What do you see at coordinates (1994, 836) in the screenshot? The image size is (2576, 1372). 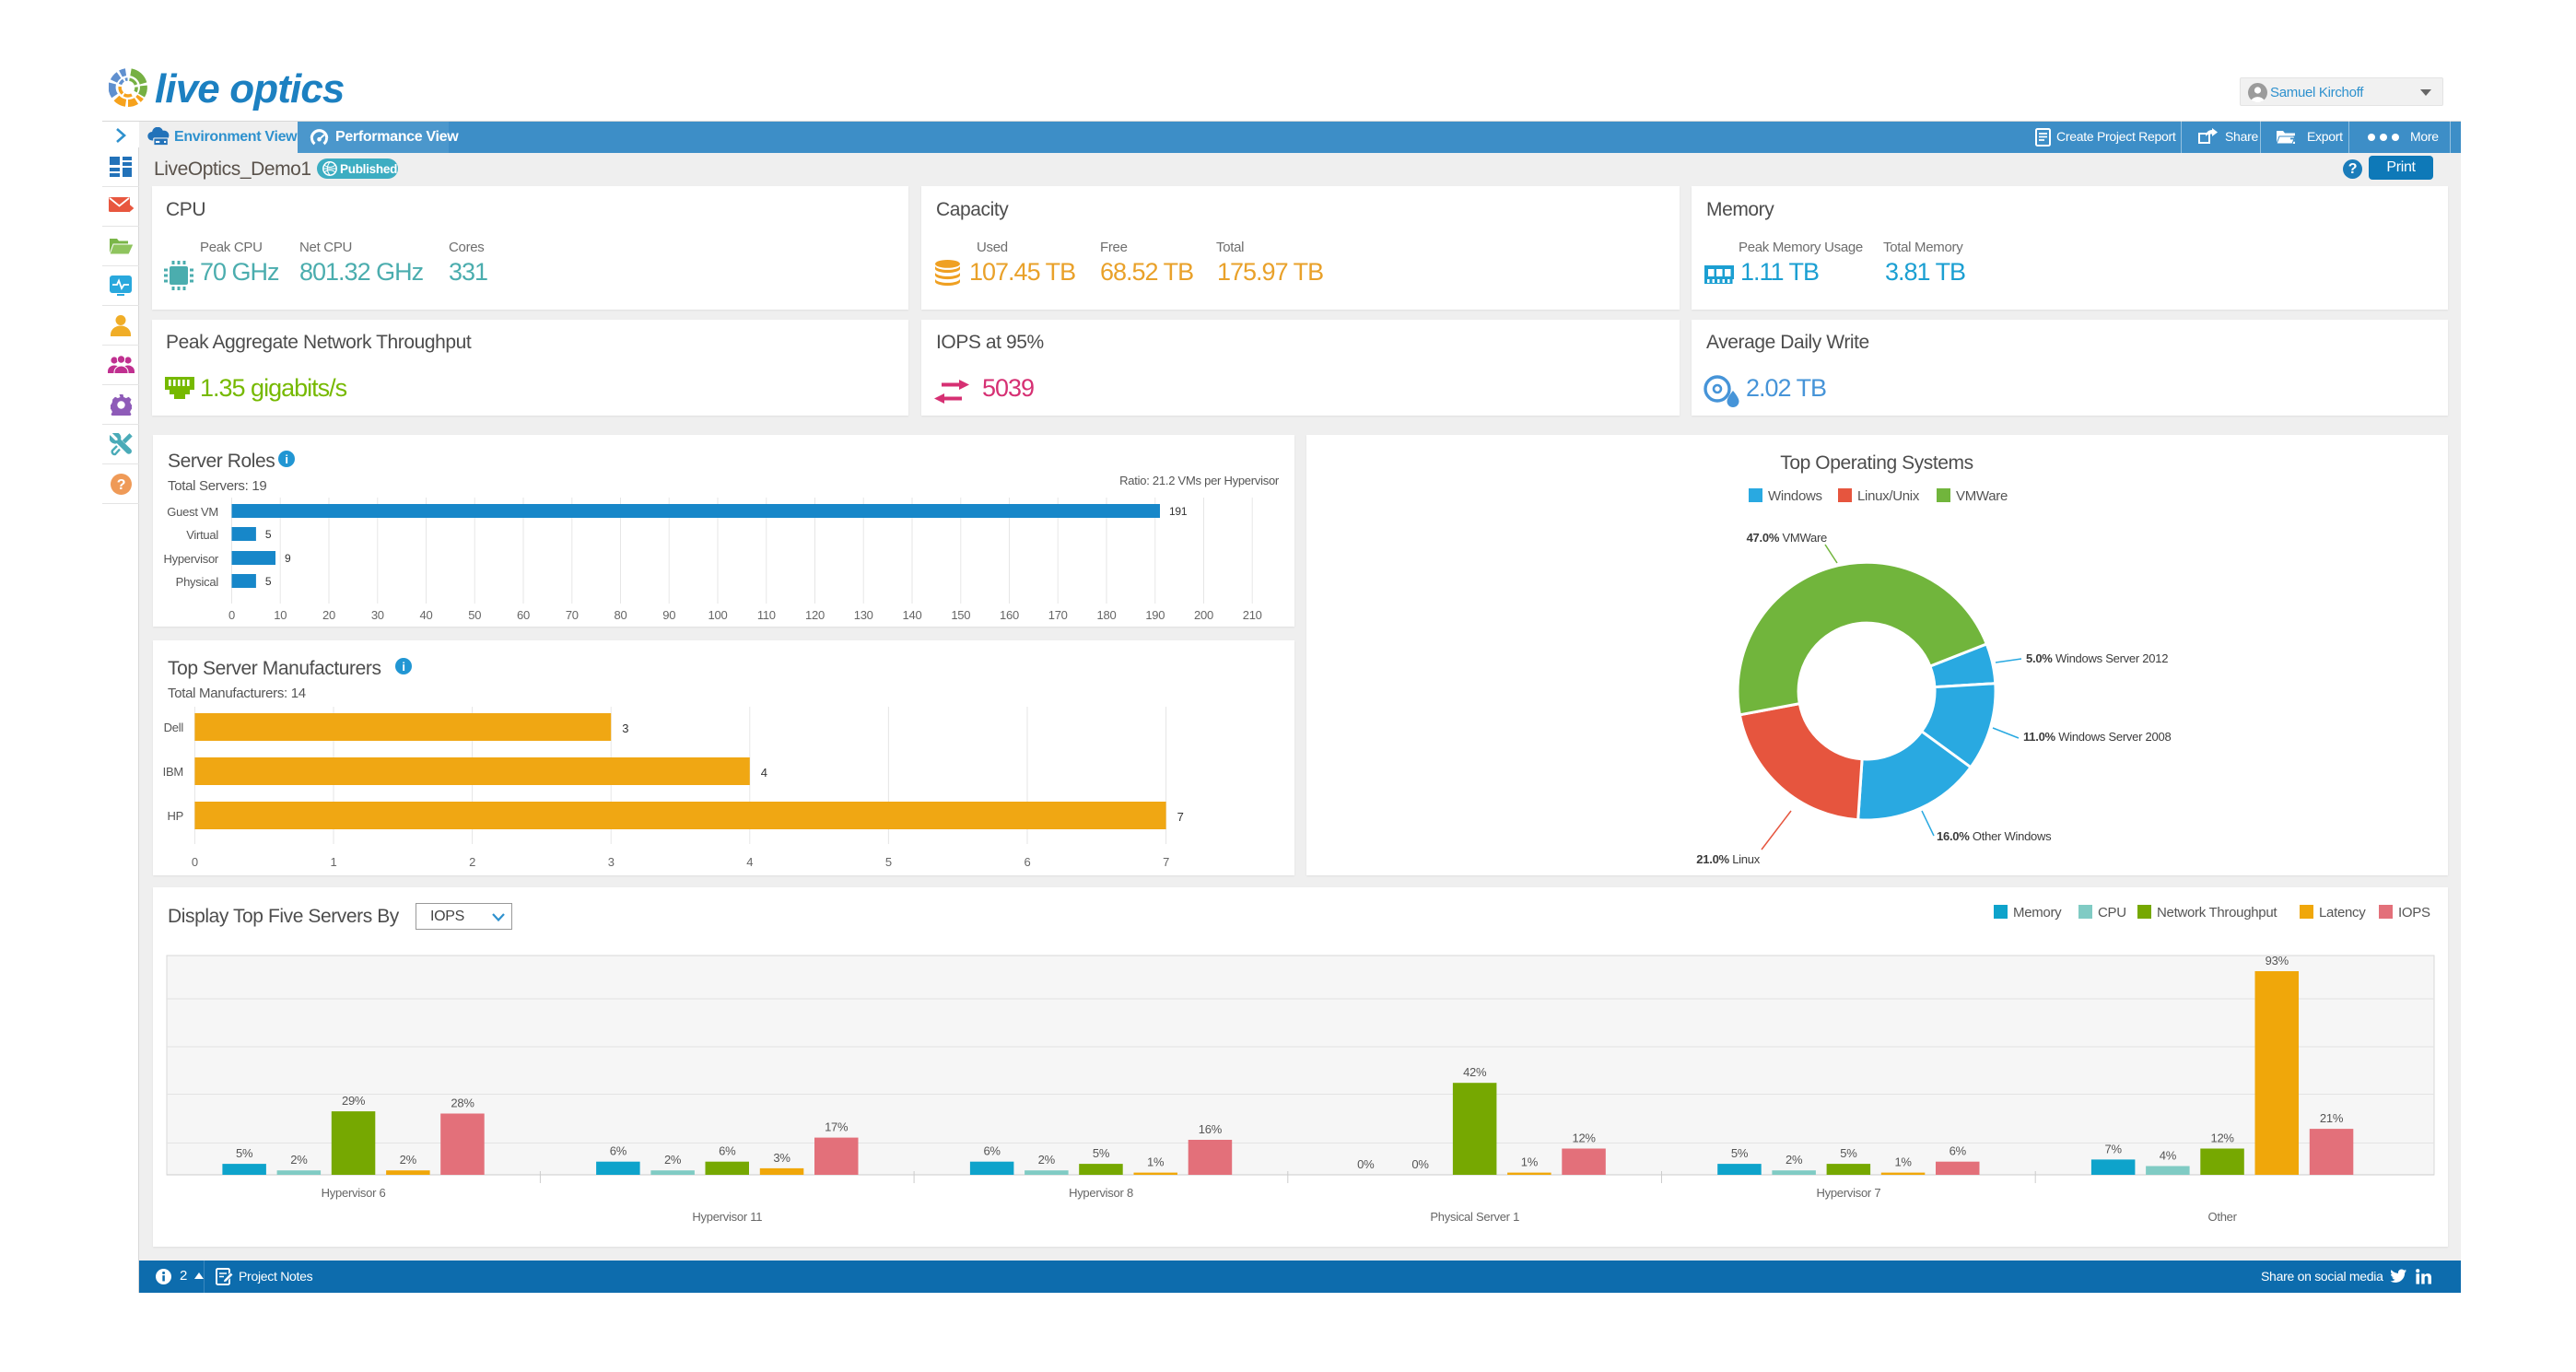 I see `svg-text: 16.0% Other Windows` at bounding box center [1994, 836].